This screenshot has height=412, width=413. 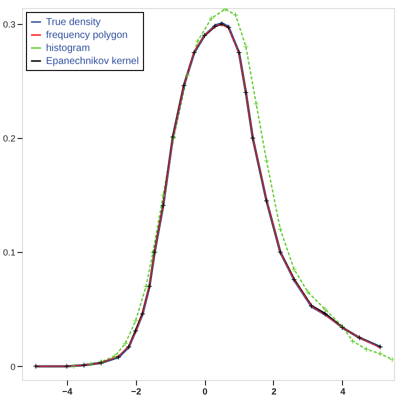 What do you see at coordinates (343, 391) in the screenshot?
I see `x-tick-label: 4` at bounding box center [343, 391].